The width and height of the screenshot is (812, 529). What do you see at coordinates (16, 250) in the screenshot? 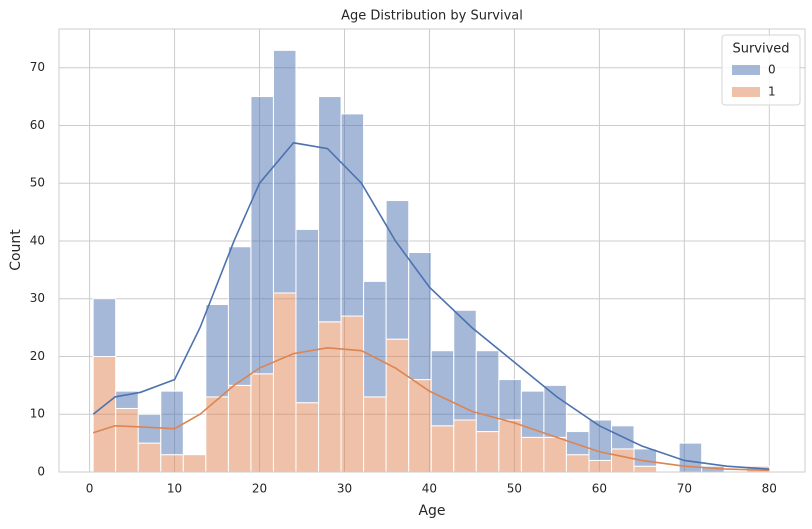
I see `y-axis-label: Count` at bounding box center [16, 250].